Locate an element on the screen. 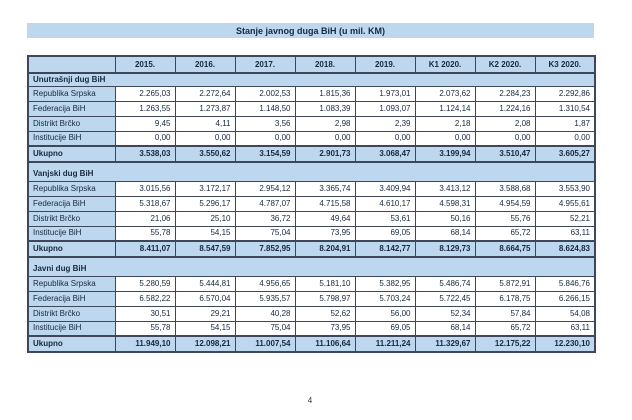 Image resolution: width=632 pixels, height=420 pixels. value-cell: 49,64 is located at coordinates (325, 218).